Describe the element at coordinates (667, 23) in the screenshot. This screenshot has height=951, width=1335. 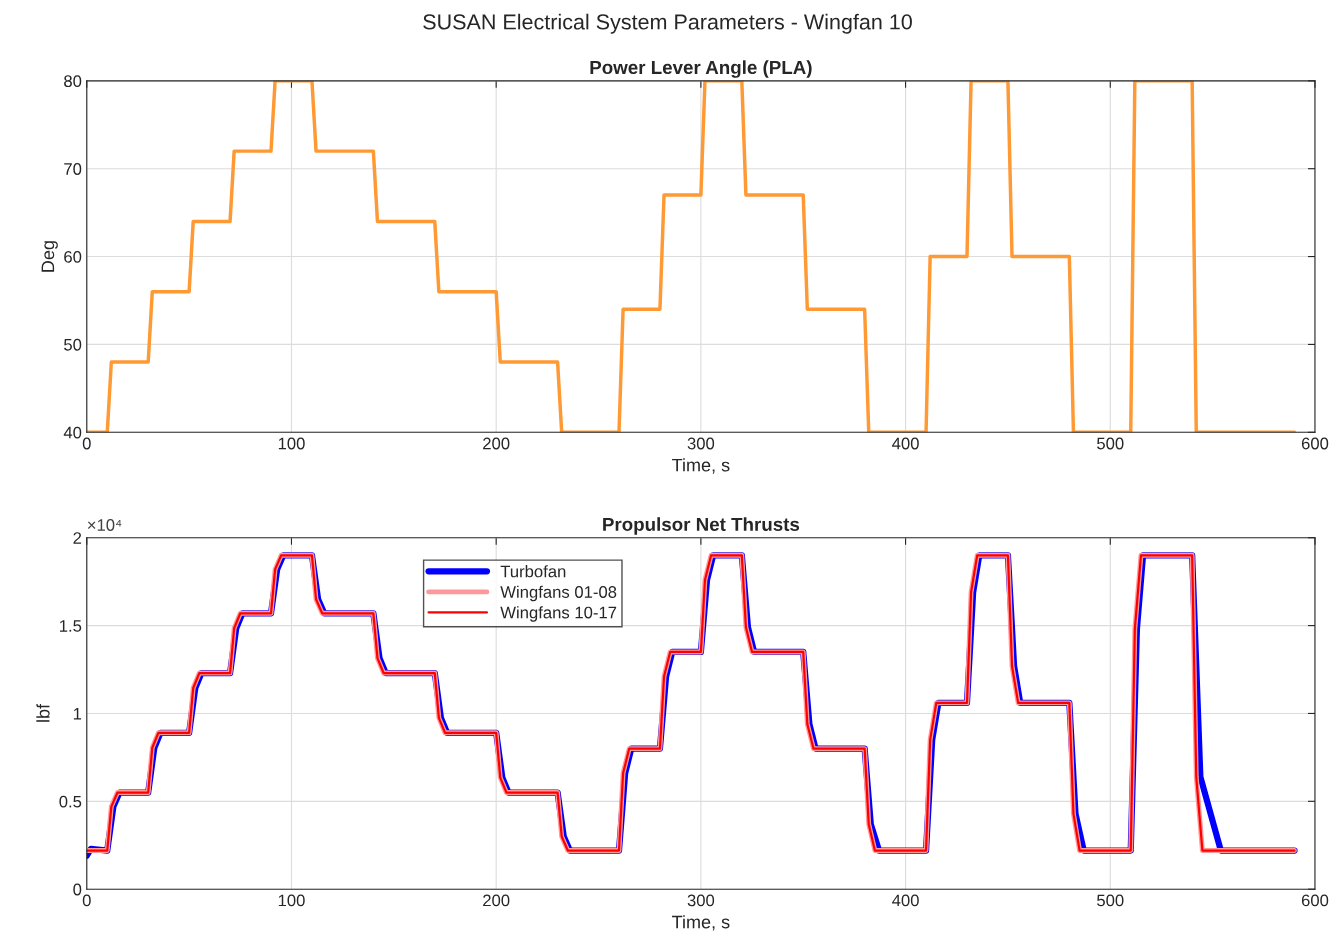
I see `text: SUSAN Electrical System Parameters - Wingfan 10` at that location.